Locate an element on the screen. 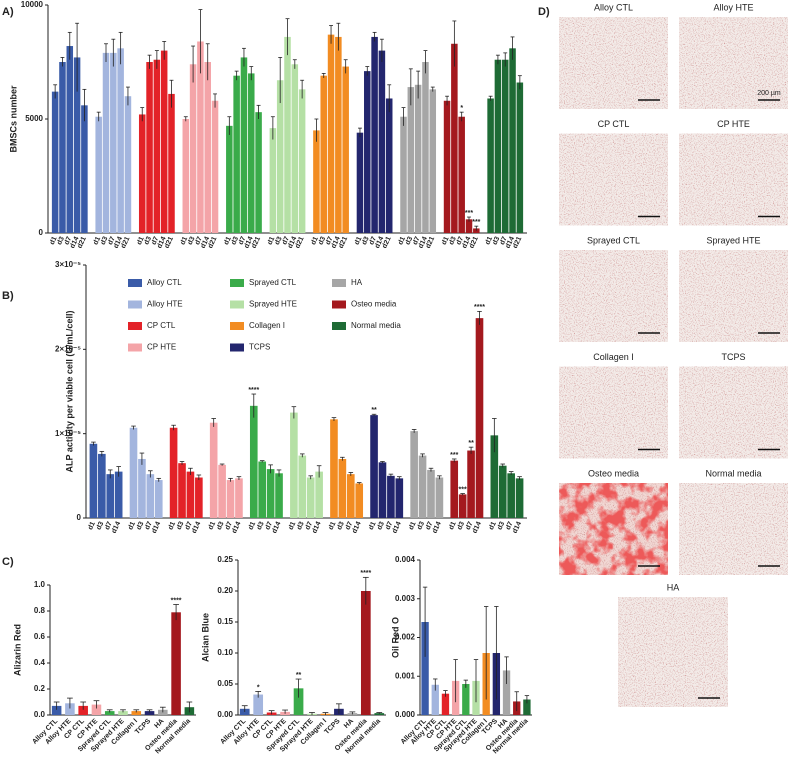  image-title: CP CTL is located at coordinates (614, 124).